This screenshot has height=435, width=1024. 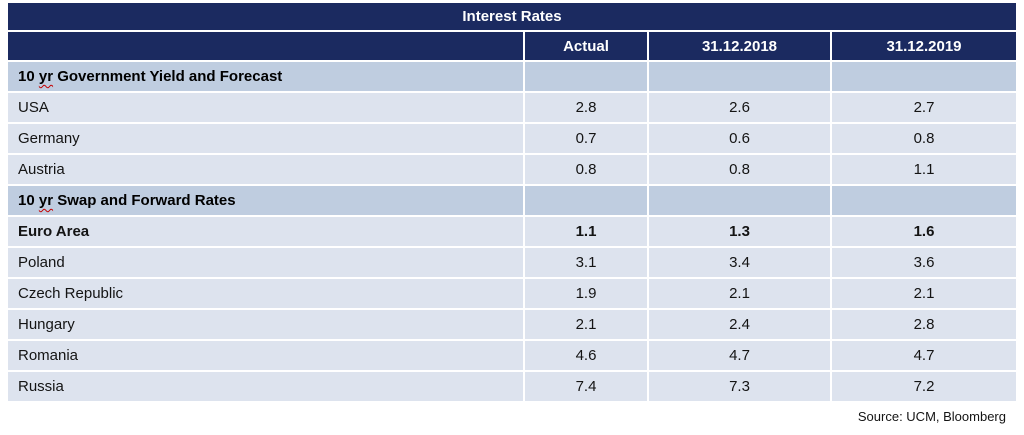 I want to click on value-2018: 0.8, so click(x=738, y=169).